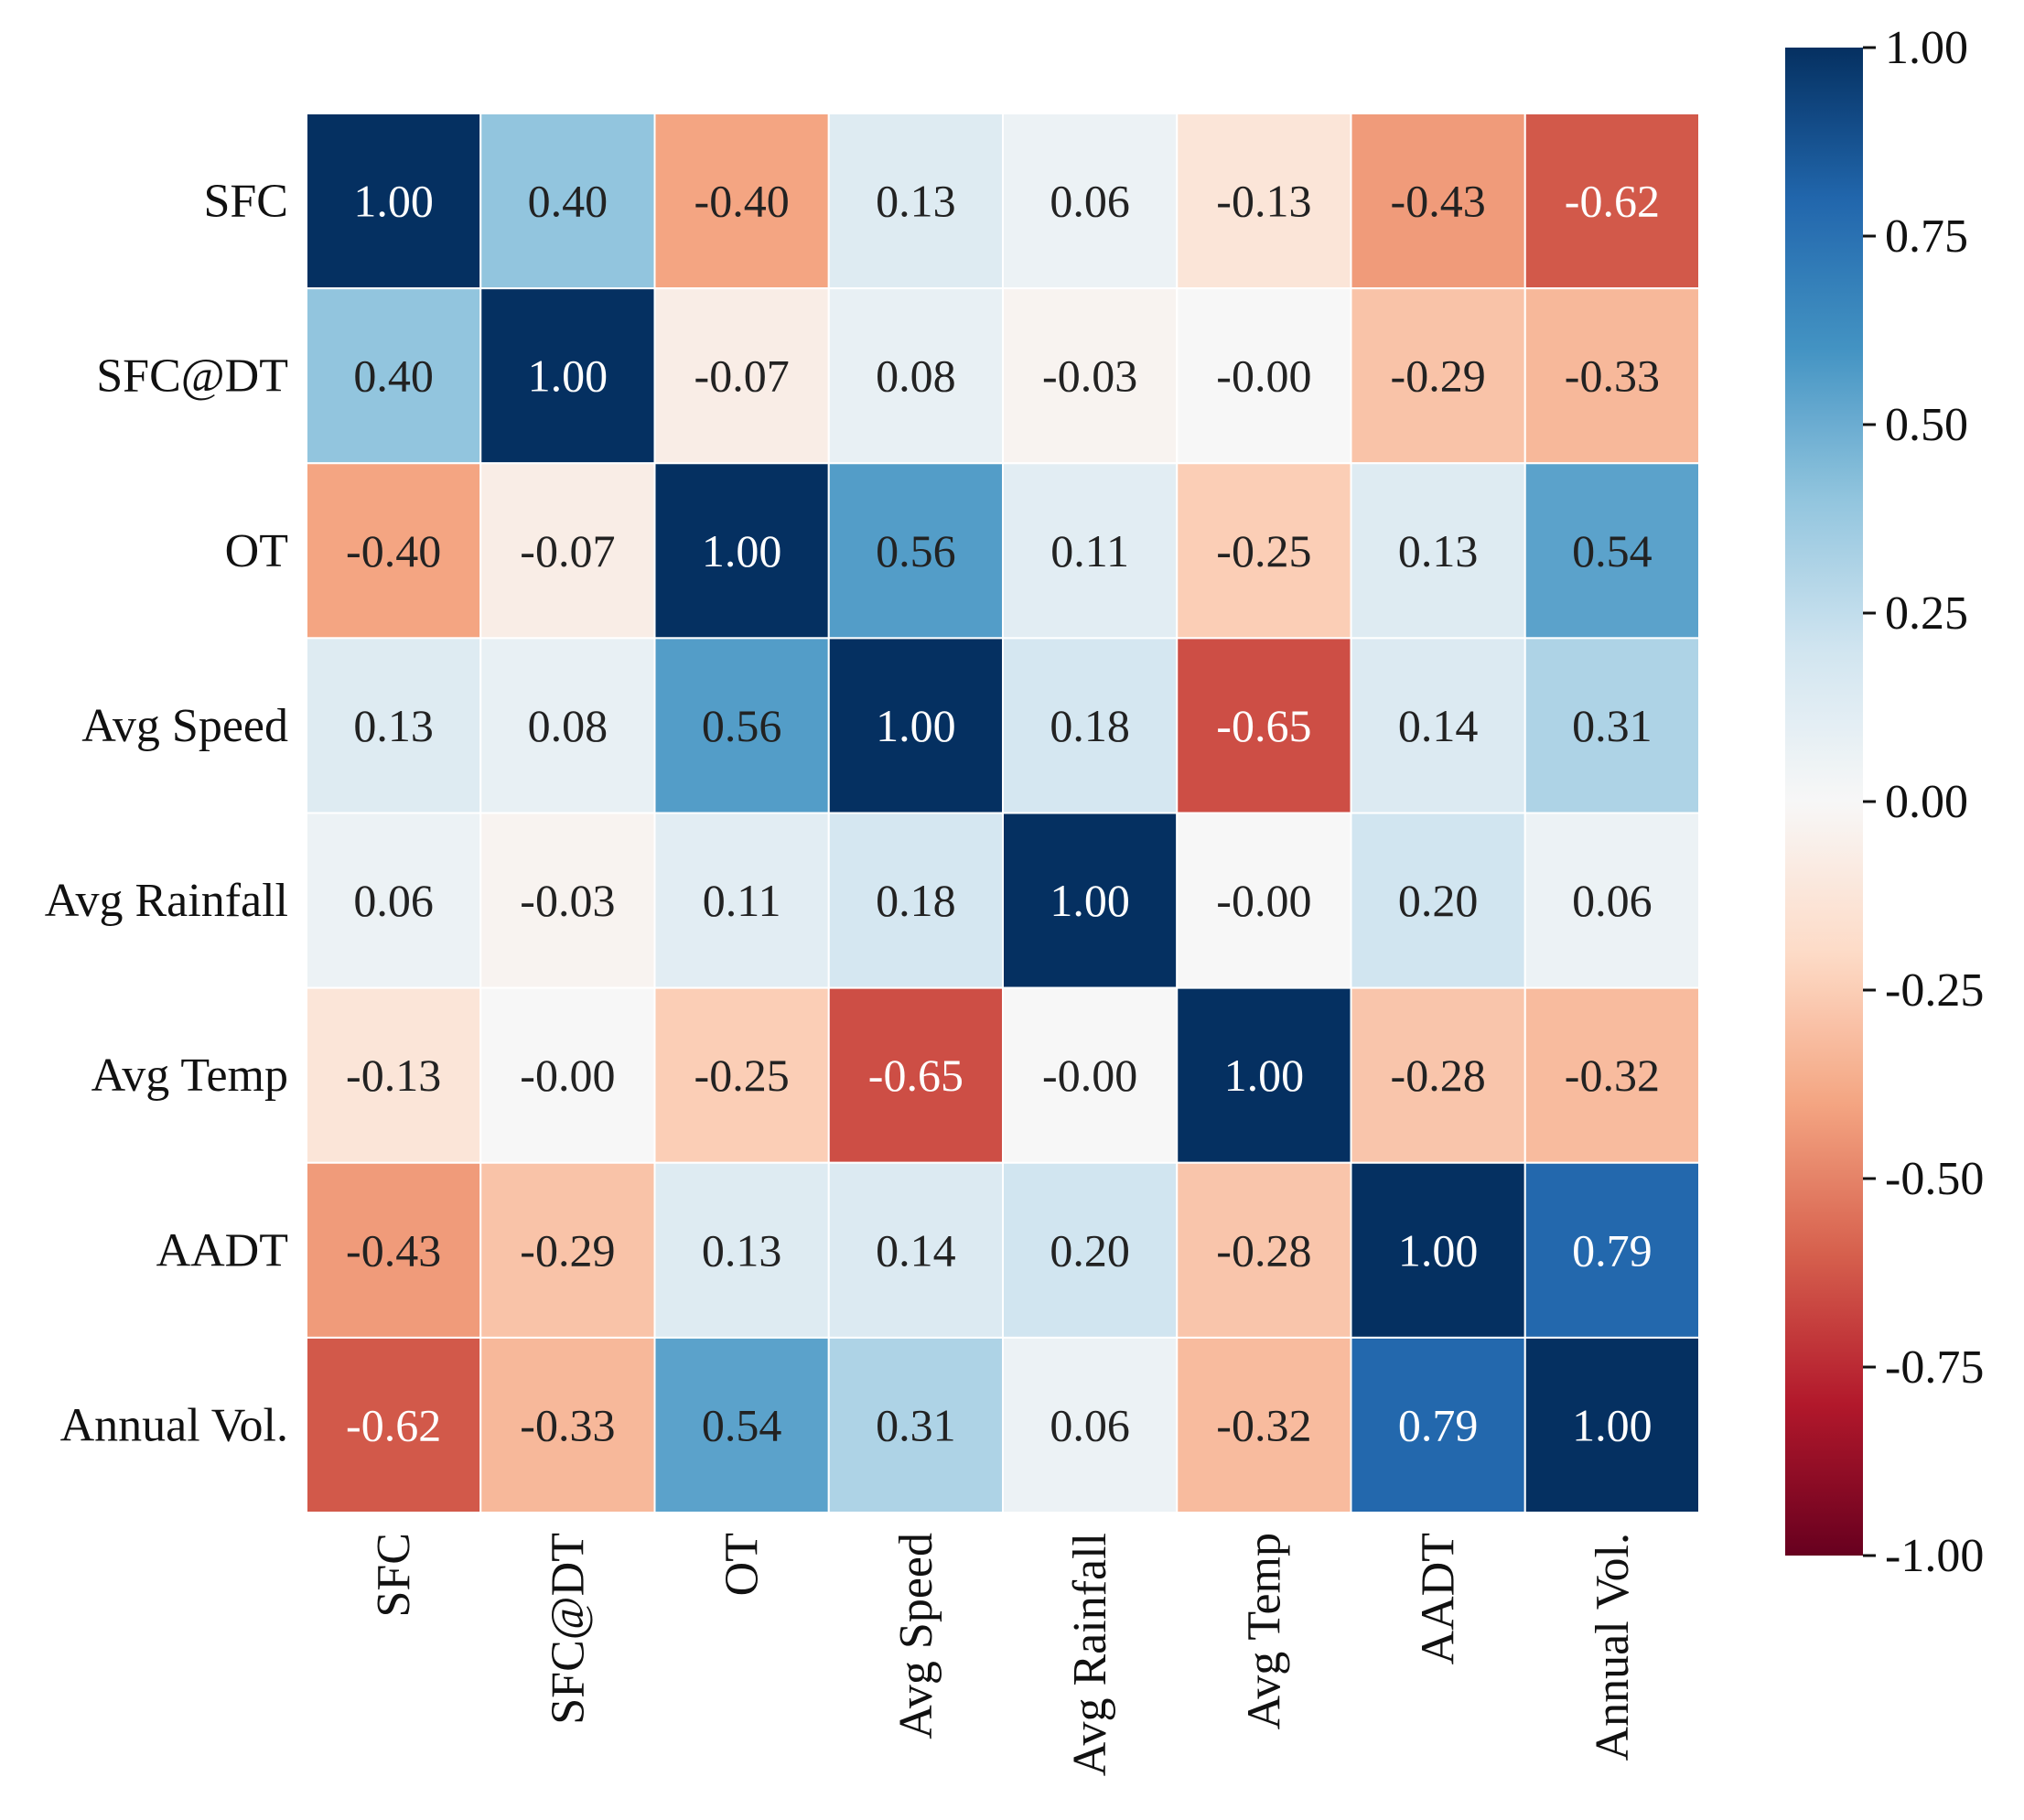 Image resolution: width=2024 pixels, height=1820 pixels. What do you see at coordinates (1934, 1179) in the screenshot?
I see `colorbar-tick-label: -0.50` at bounding box center [1934, 1179].